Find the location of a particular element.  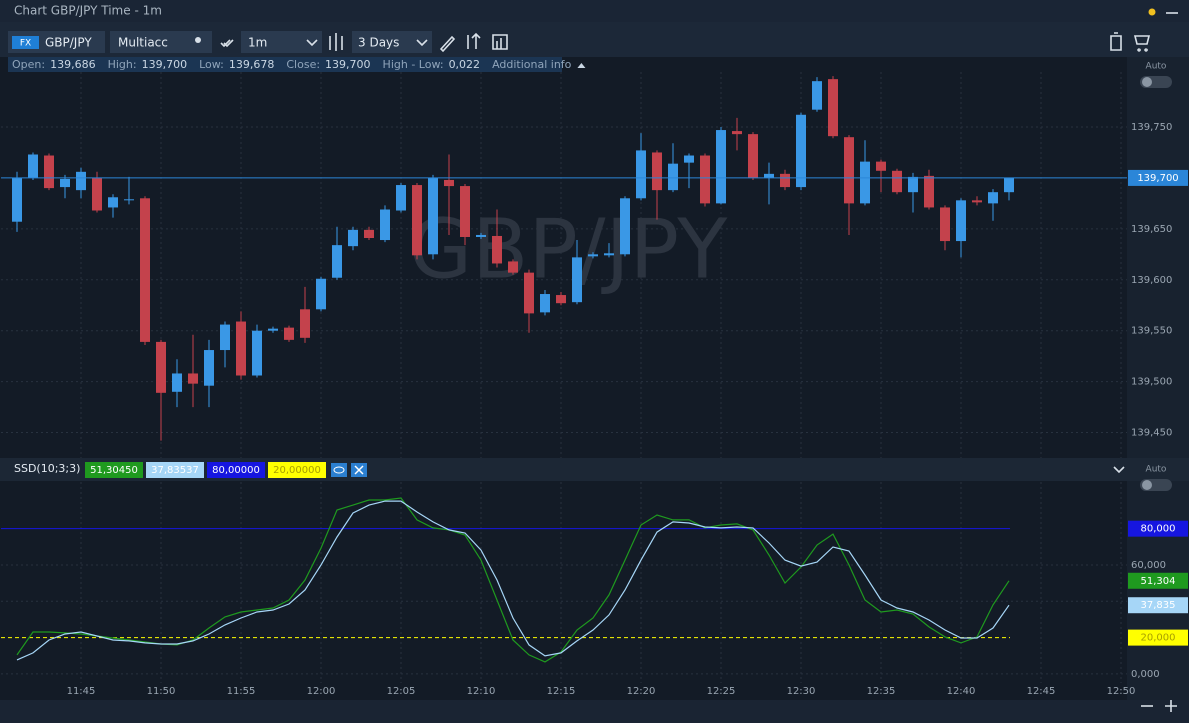

level-axis-label: 80,000 is located at coordinates (1158, 529).